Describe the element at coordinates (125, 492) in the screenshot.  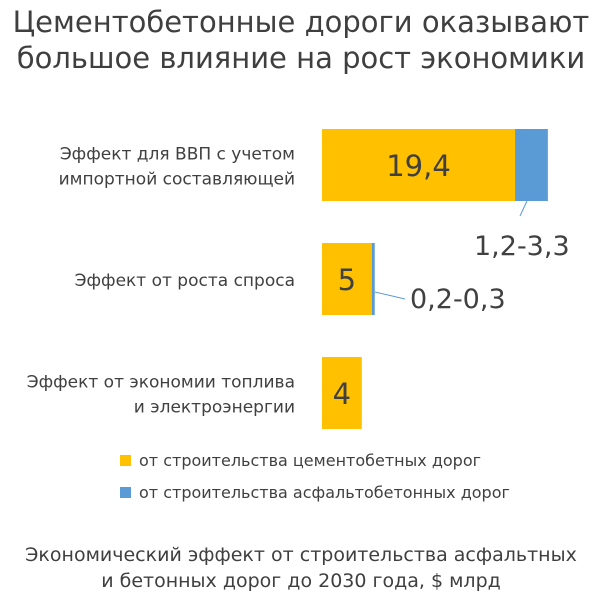
I see `legend-swatch-asphalt` at that location.